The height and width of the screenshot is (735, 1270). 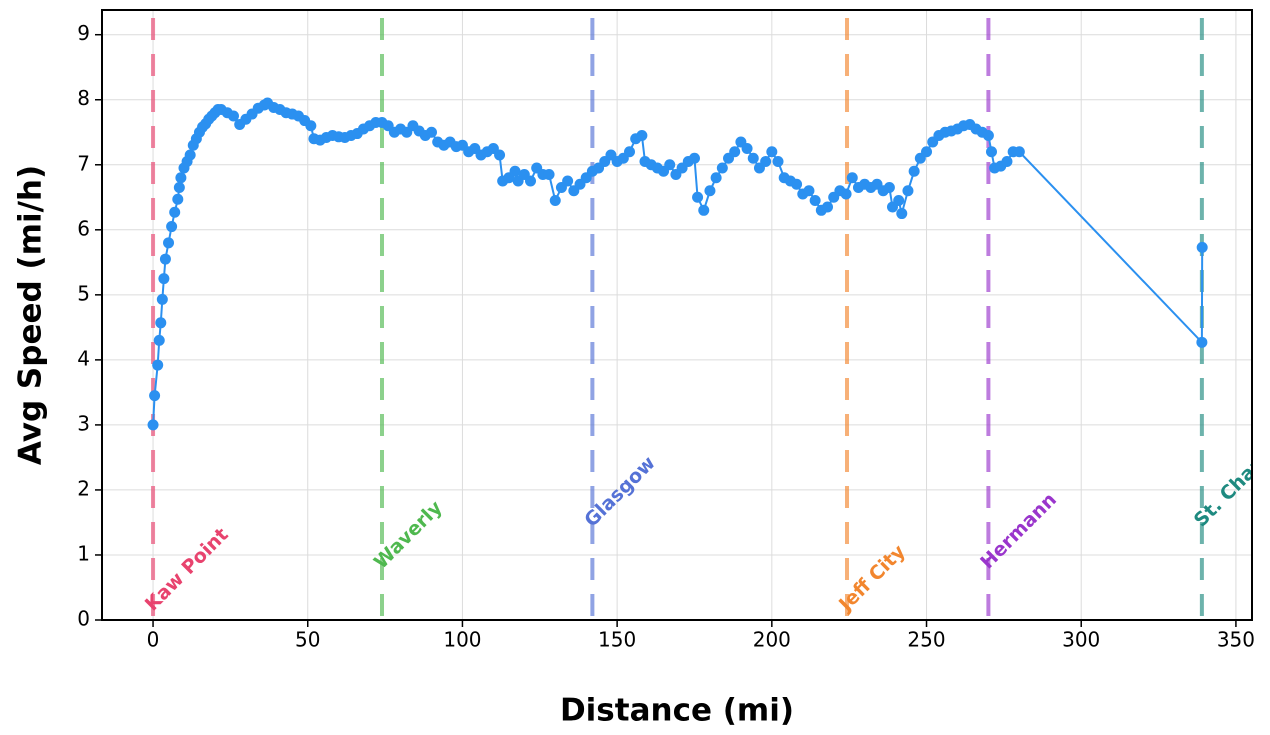 I want to click on x-tick-label: 250, so click(x=926, y=640).